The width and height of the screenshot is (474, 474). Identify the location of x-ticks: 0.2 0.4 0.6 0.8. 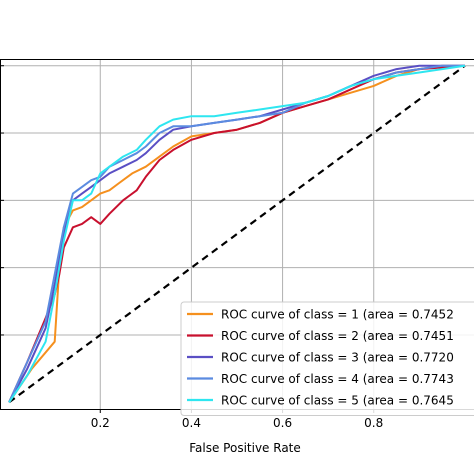
(237, 419).